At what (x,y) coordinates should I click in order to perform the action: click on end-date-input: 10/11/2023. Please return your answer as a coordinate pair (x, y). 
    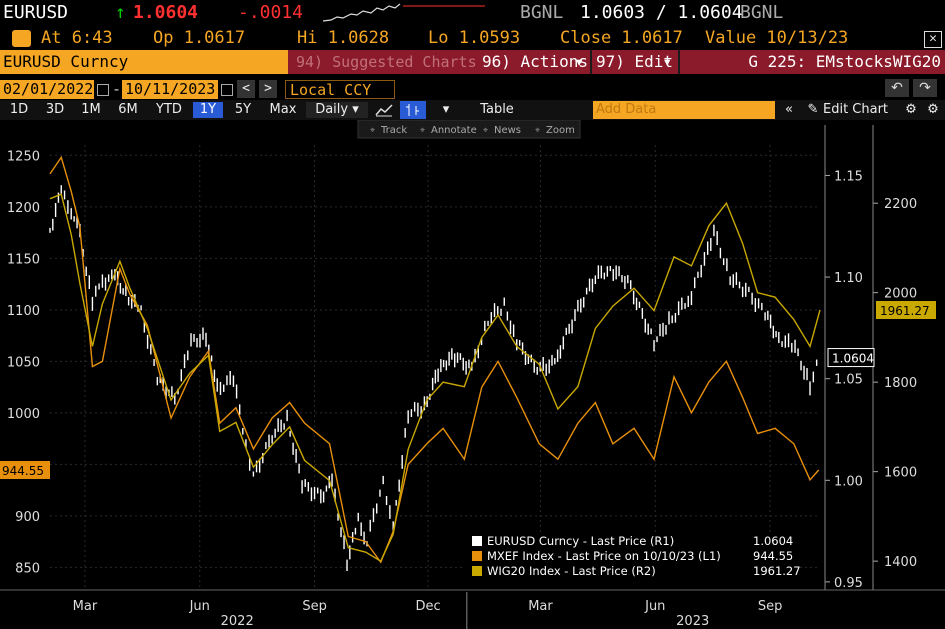
    Looking at the image, I should click on (170, 89).